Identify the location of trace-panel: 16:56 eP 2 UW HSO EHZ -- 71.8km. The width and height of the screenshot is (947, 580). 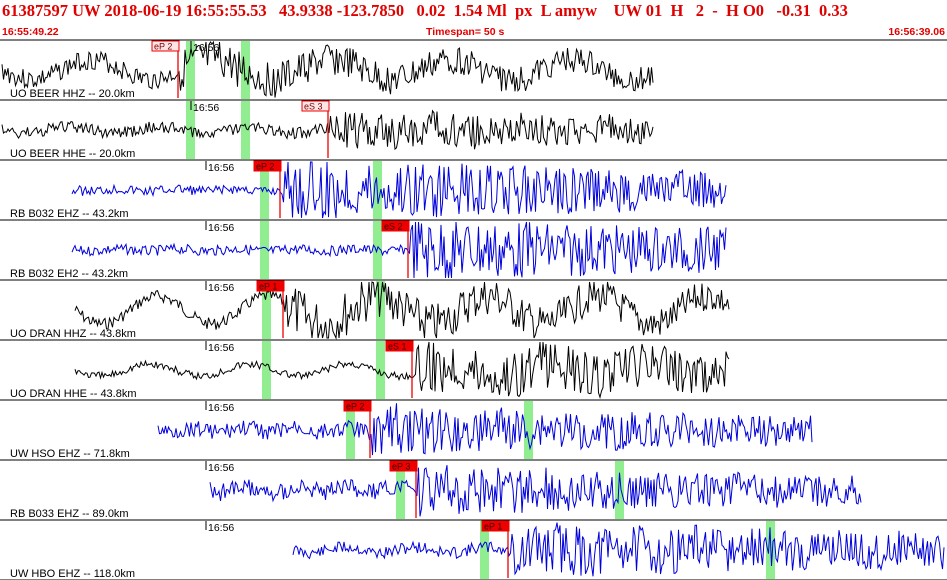
(411, 430).